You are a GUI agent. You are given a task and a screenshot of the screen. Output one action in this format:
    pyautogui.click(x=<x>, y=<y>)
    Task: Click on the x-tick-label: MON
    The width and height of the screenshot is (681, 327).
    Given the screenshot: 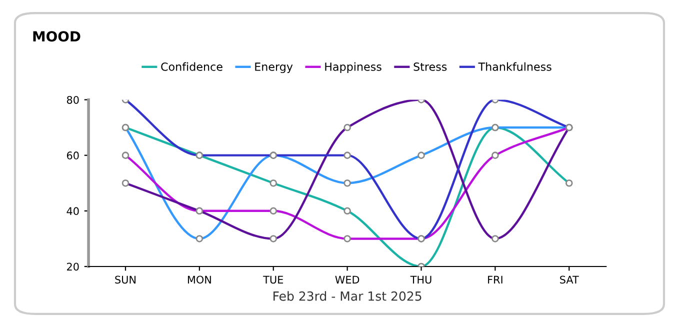 What is the action you would take?
    pyautogui.click(x=199, y=280)
    